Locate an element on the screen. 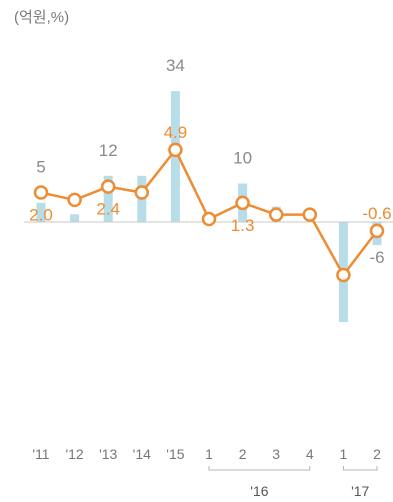  x-tick-label-3: '14 is located at coordinates (142, 454).